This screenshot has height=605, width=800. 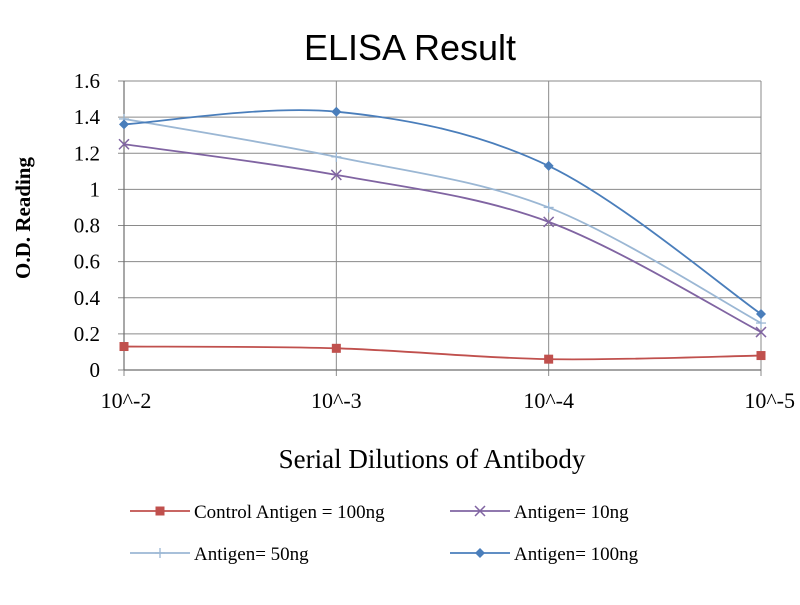 What do you see at coordinates (769, 400) in the screenshot?
I see `x-tick-label: 10^-5` at bounding box center [769, 400].